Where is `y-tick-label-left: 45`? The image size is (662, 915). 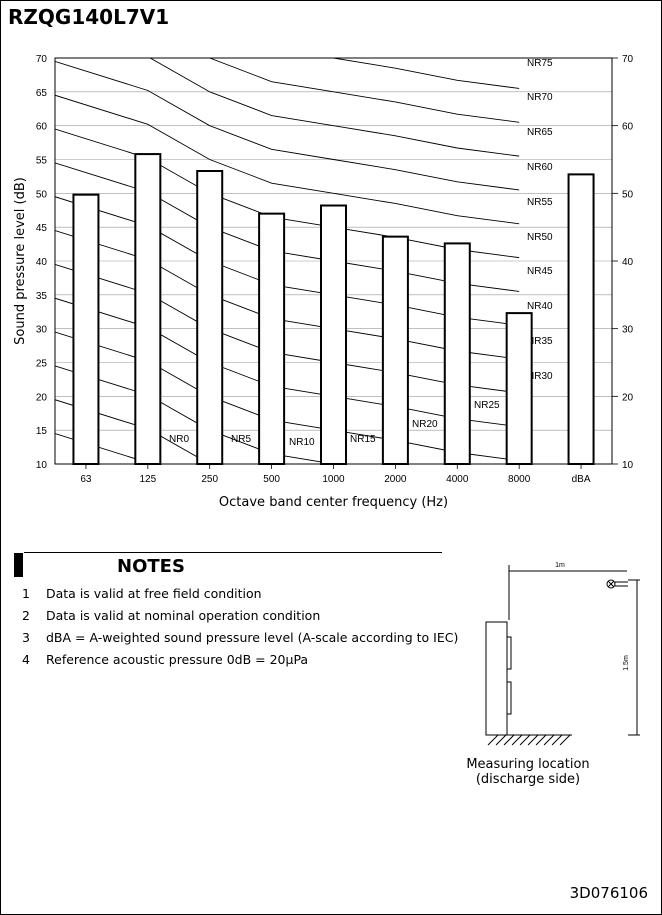 y-tick-label-left: 45 is located at coordinates (42, 228).